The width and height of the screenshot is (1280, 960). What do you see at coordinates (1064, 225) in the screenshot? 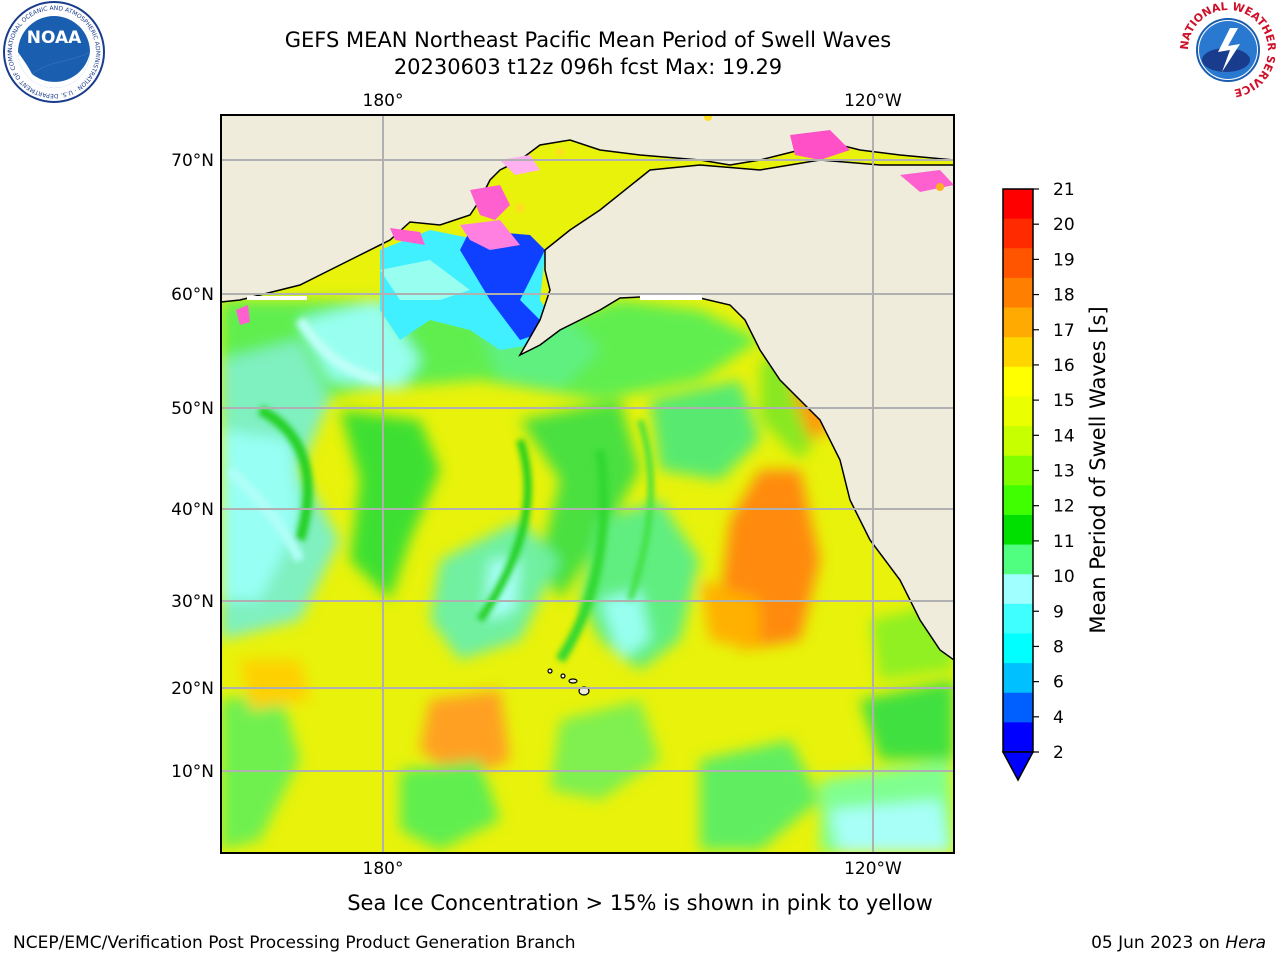
I see `colorbar-tick-label: 20` at bounding box center [1064, 225].